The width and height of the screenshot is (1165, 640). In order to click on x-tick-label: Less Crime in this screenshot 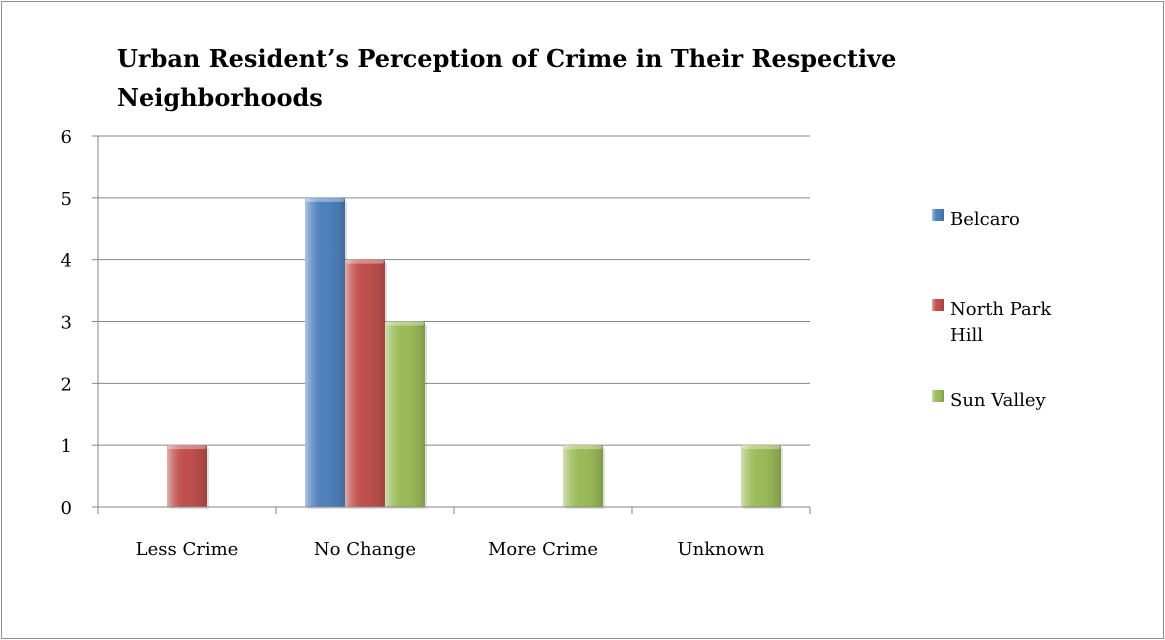, I will do `click(187, 549)`.